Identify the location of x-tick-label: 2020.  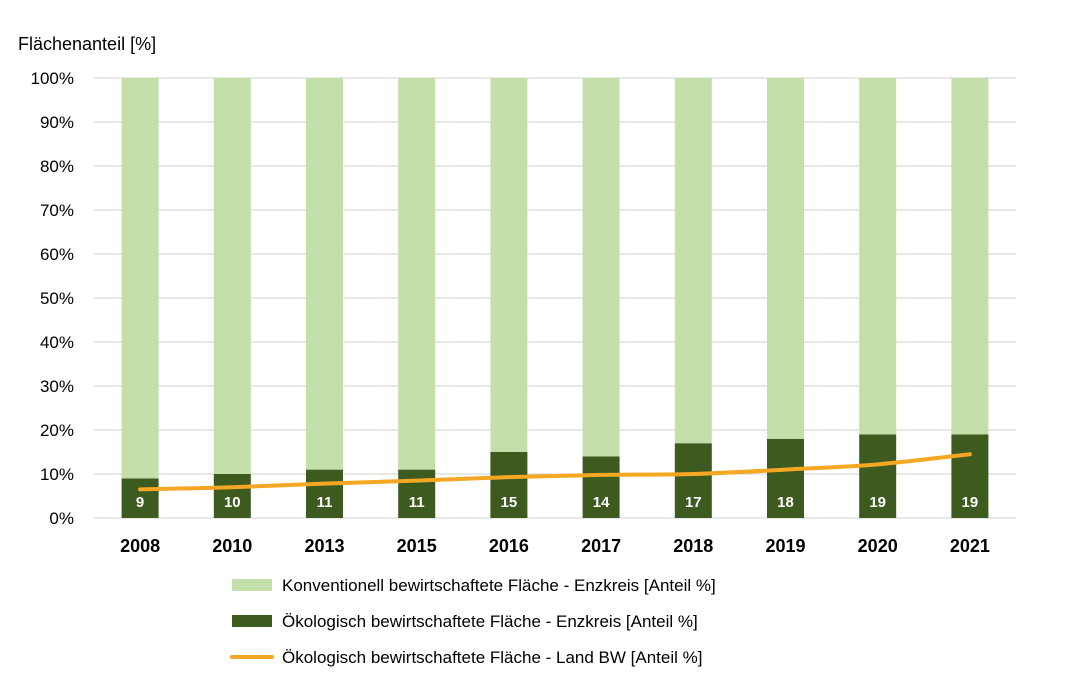
(878, 546).